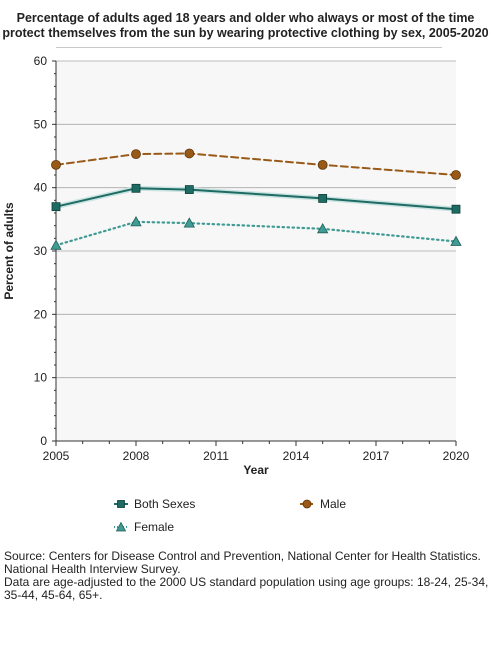  Describe the element at coordinates (121, 504) in the screenshot. I see `square-marker-icon` at that location.